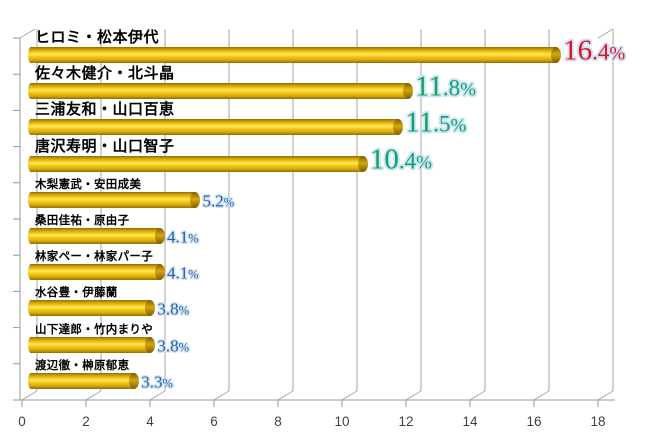  I want to click on category-label: 渡辺徹・榊原郁恵, so click(82, 364).